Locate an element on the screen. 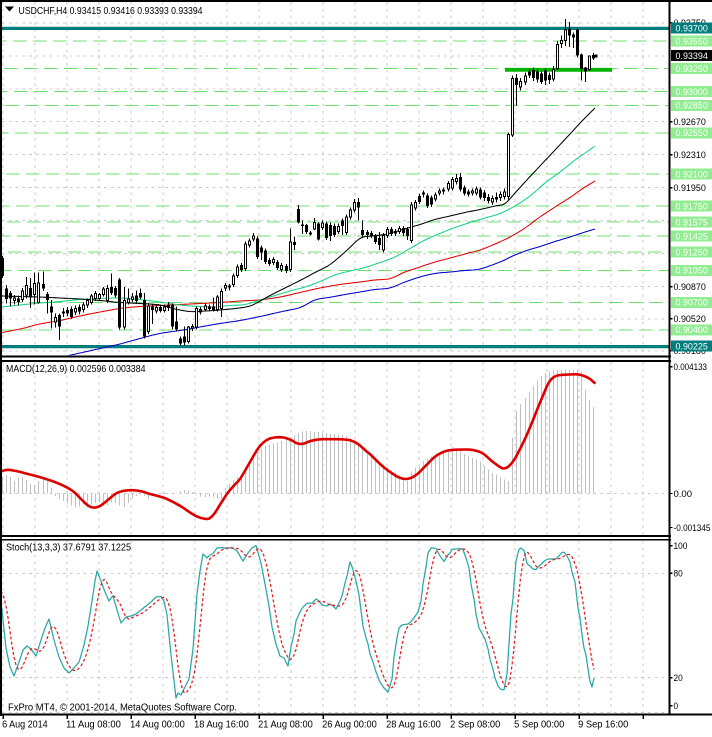 This screenshot has width=712, height=737. svg-text: 0.92100 is located at coordinates (692, 174).